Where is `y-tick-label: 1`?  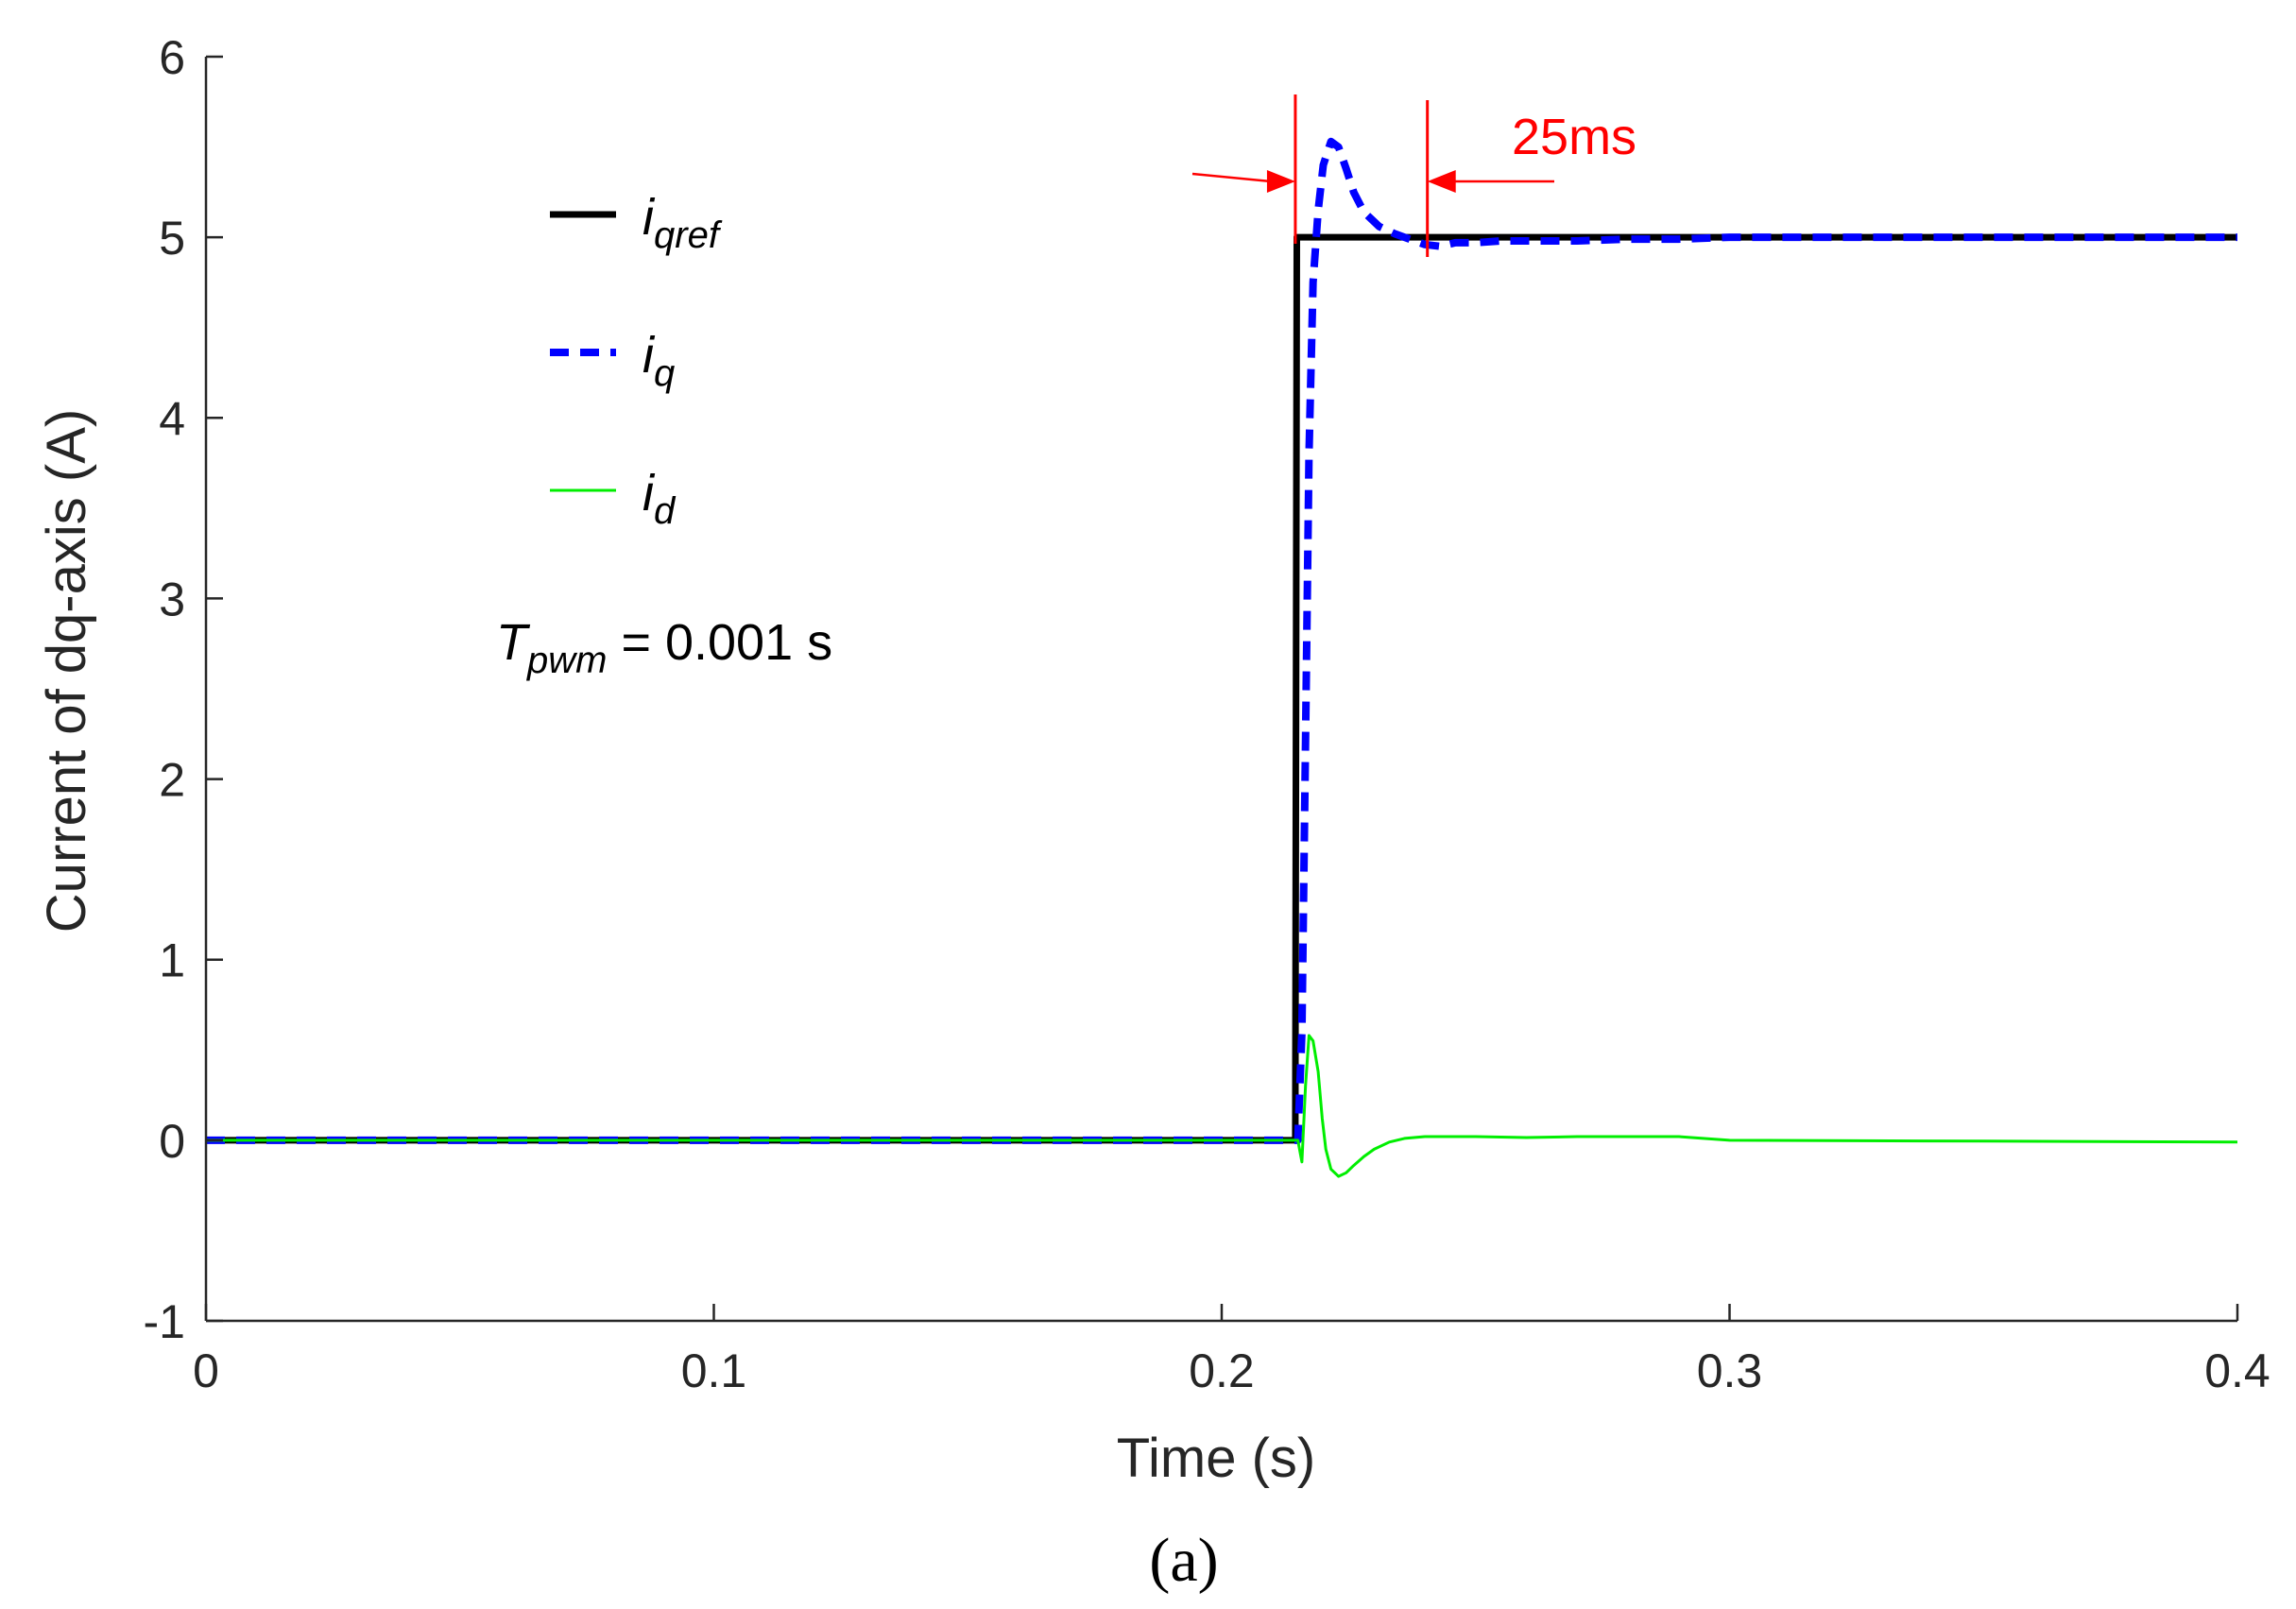
y-tick-label: 1 is located at coordinates (172, 960).